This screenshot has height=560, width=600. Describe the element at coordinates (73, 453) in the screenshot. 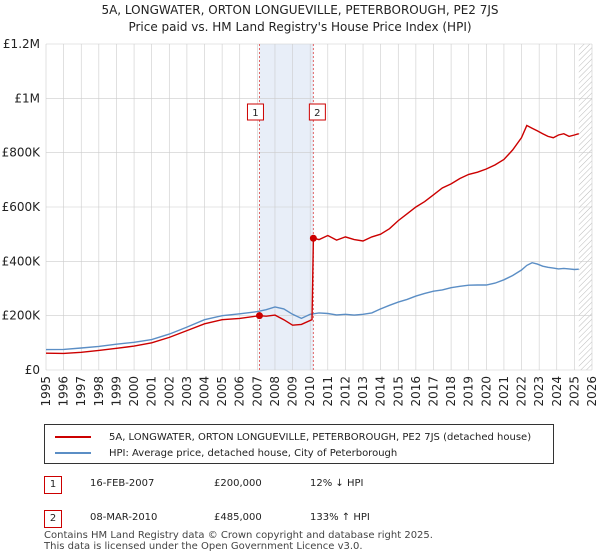

I see `legend-swatch-hpi` at that location.